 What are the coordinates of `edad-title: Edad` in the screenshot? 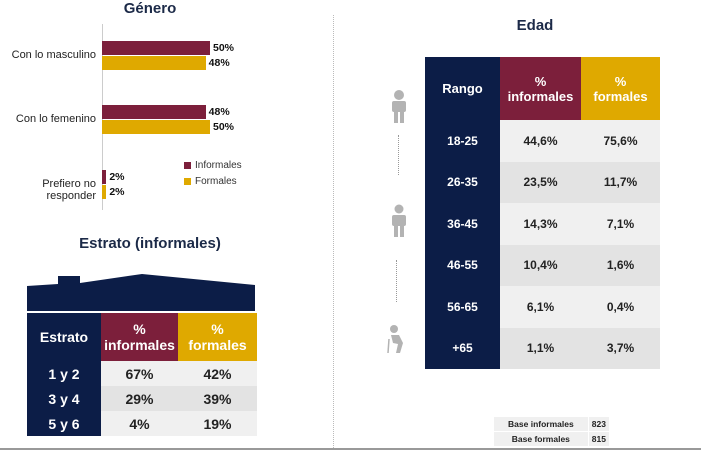 It's located at (535, 25).